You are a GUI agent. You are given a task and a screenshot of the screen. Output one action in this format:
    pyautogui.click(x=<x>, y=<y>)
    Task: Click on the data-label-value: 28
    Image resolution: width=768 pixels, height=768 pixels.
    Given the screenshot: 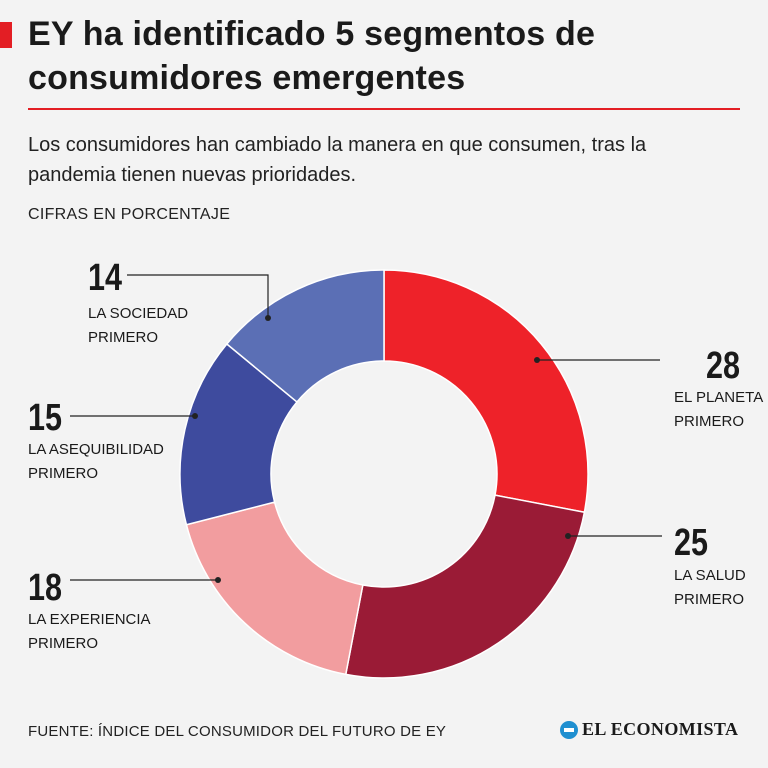 What is the action you would take?
    pyautogui.click(x=723, y=366)
    